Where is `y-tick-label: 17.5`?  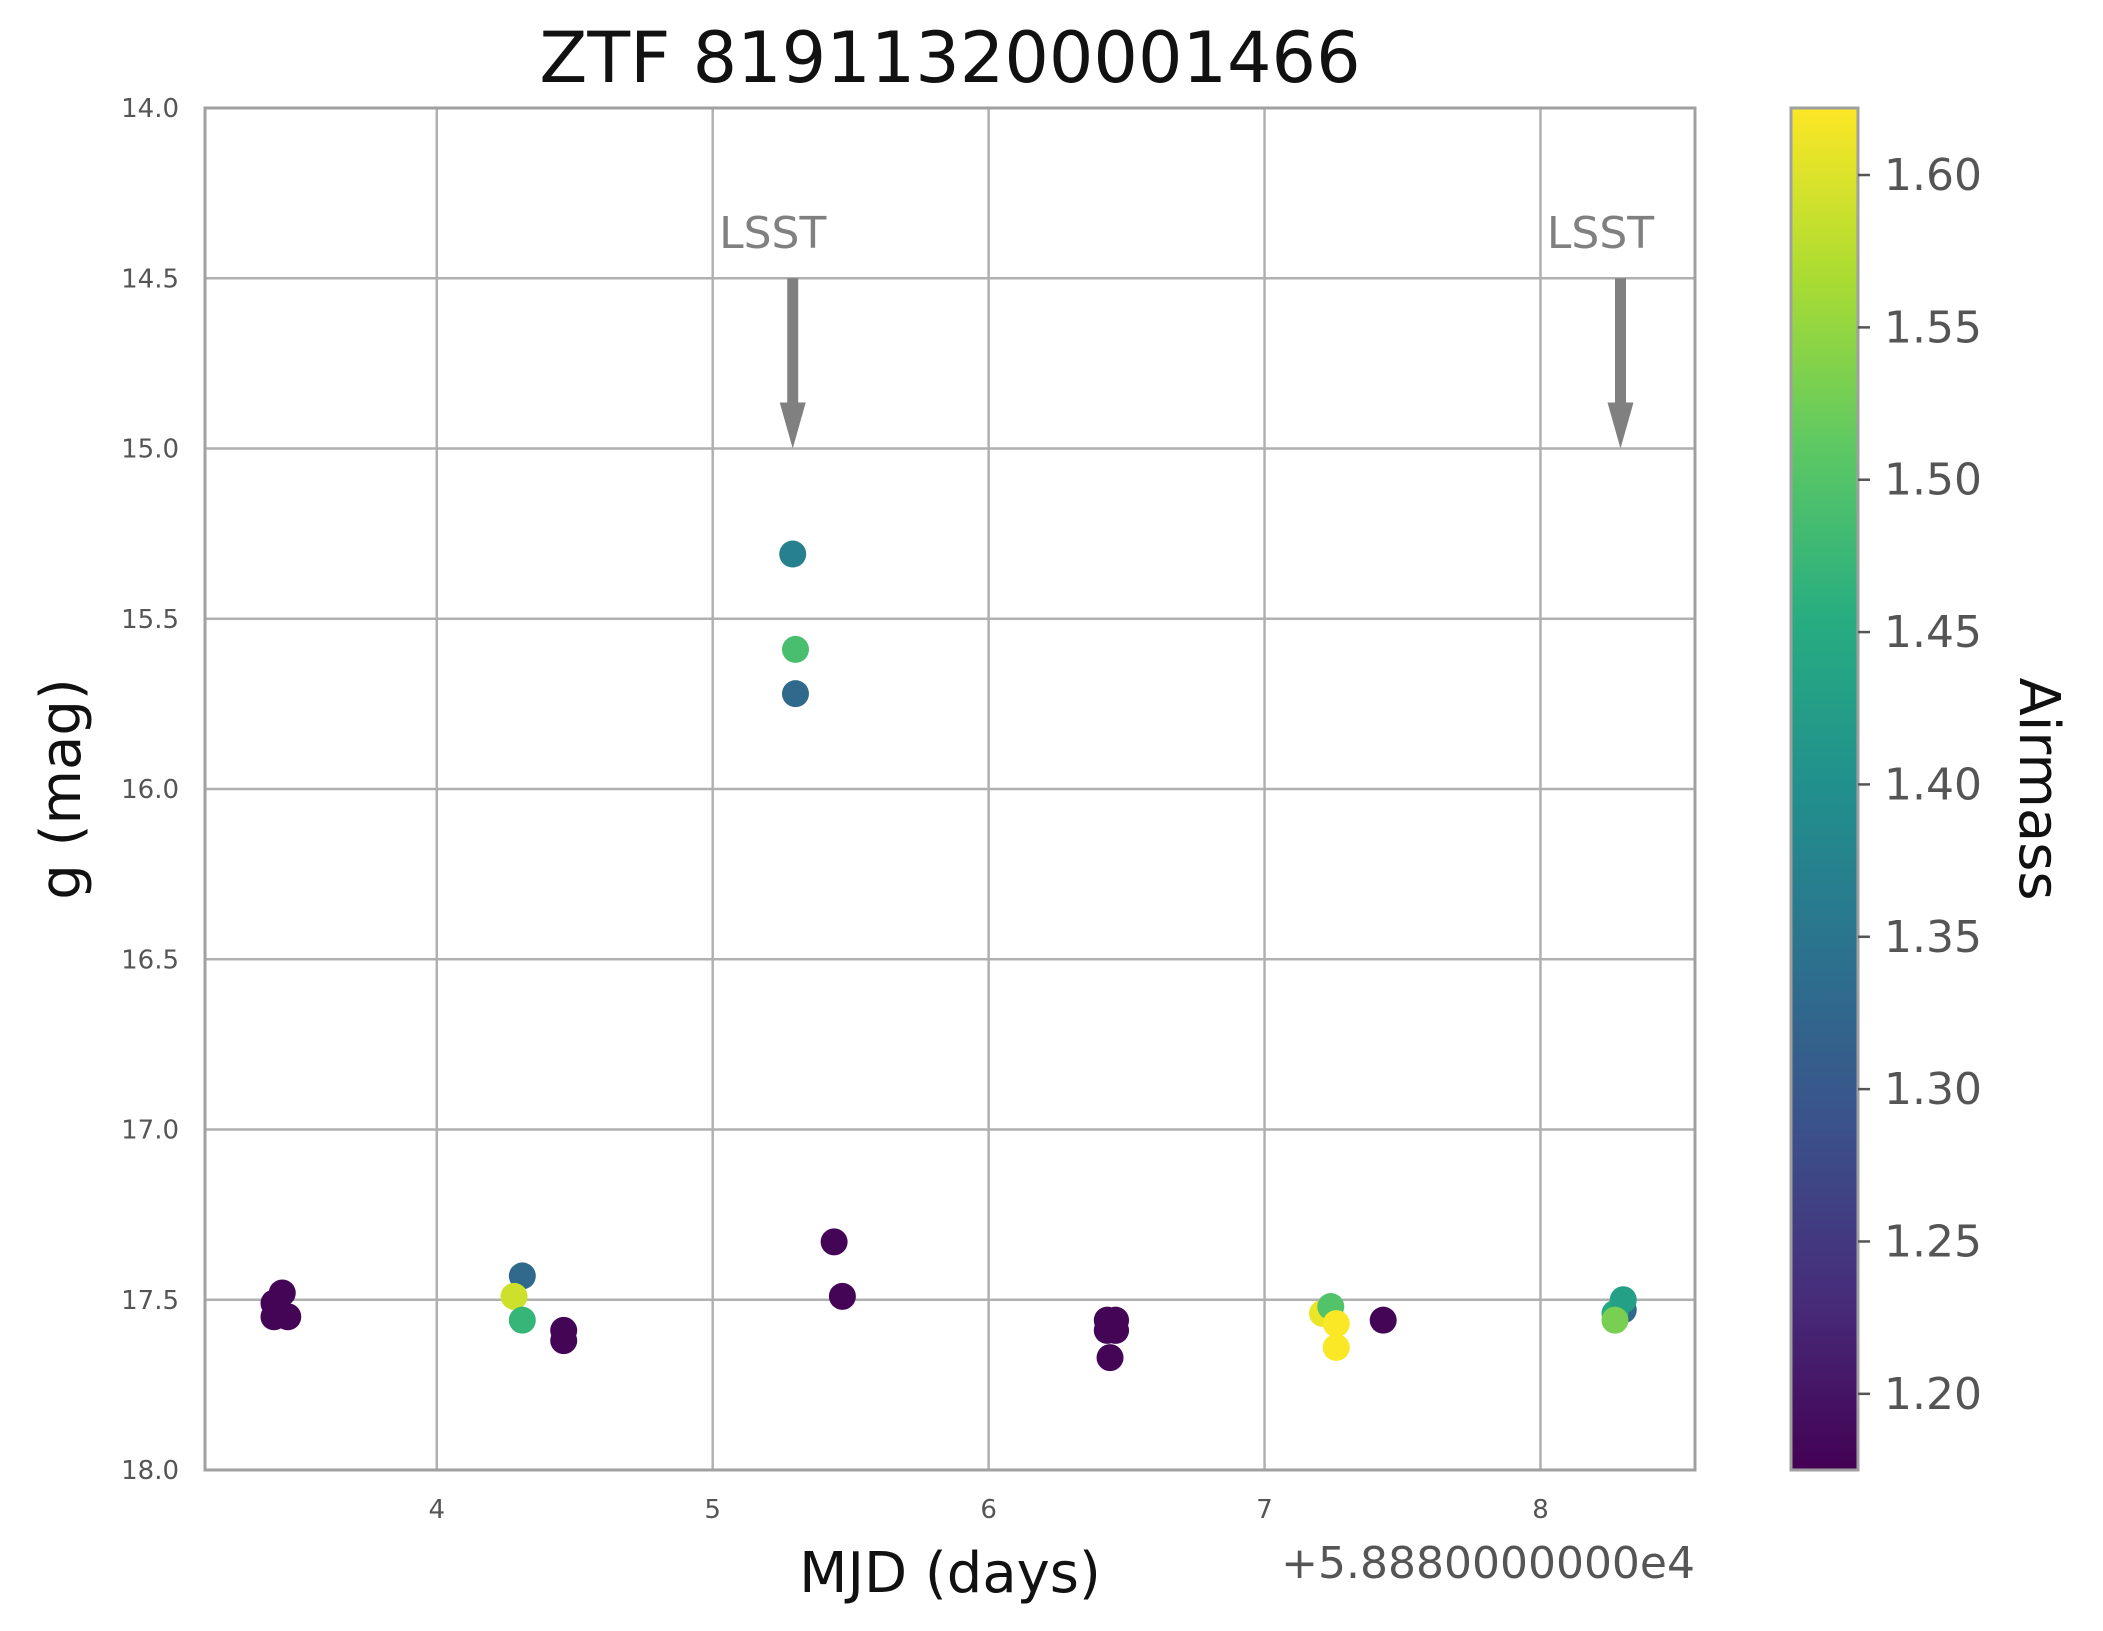
y-tick-label: 17.5 is located at coordinates (150, 1301).